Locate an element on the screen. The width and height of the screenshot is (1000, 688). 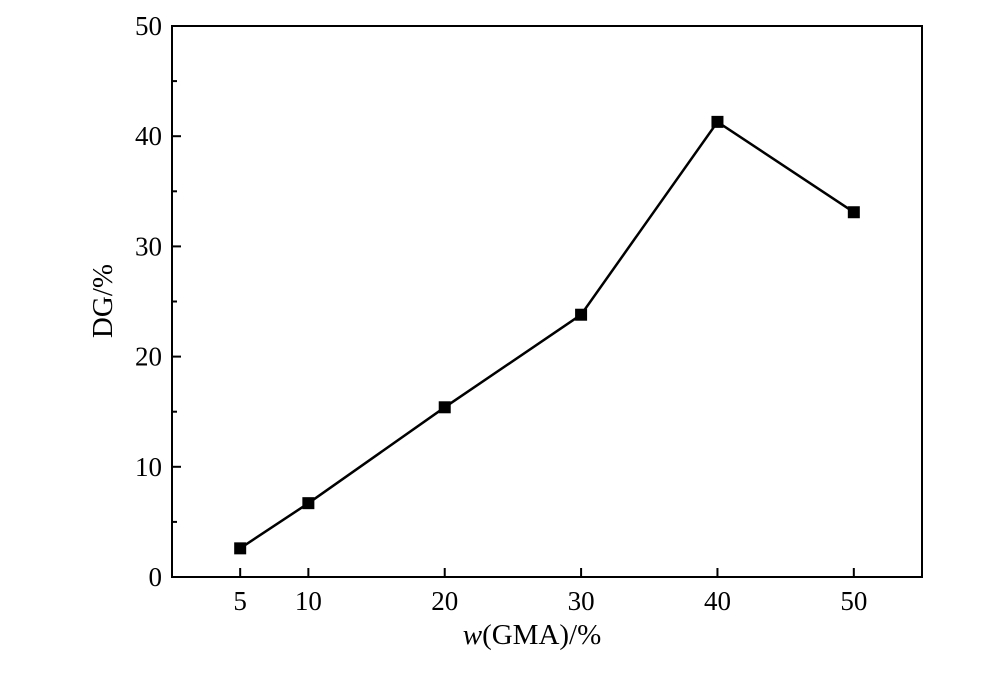
x-axis-title-italic: w is located at coordinates (473, 635).